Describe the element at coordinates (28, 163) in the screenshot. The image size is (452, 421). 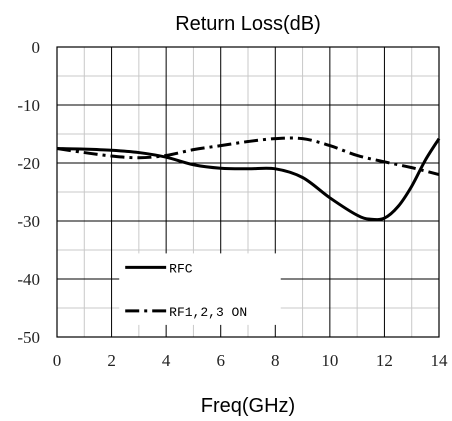
I see `y-tick-label: -20` at that location.